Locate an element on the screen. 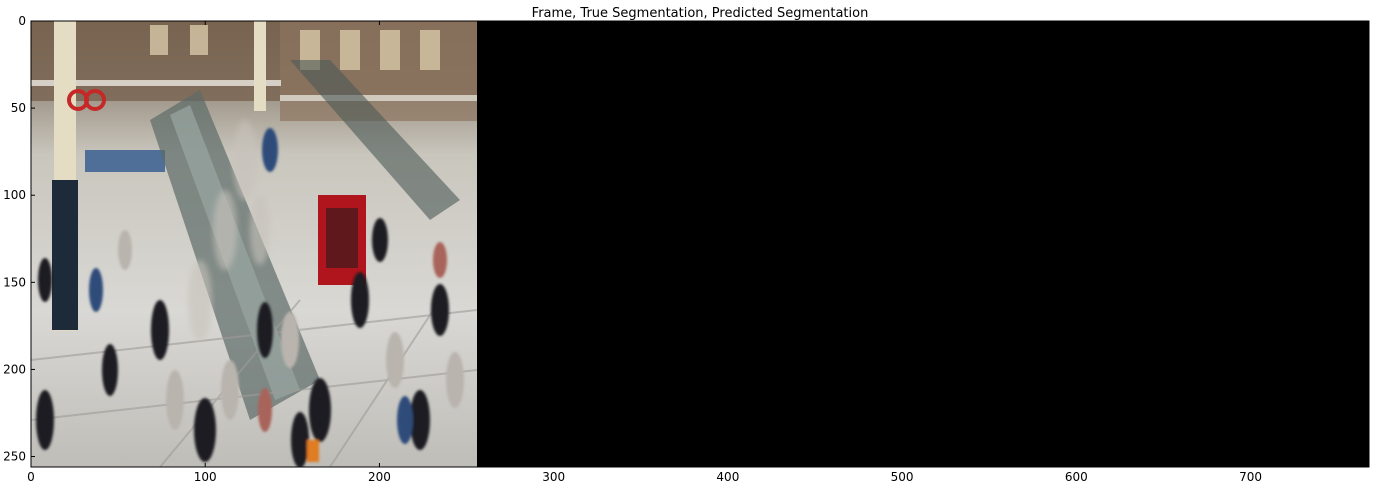  y-tick-label: 0 is located at coordinates (22, 21).